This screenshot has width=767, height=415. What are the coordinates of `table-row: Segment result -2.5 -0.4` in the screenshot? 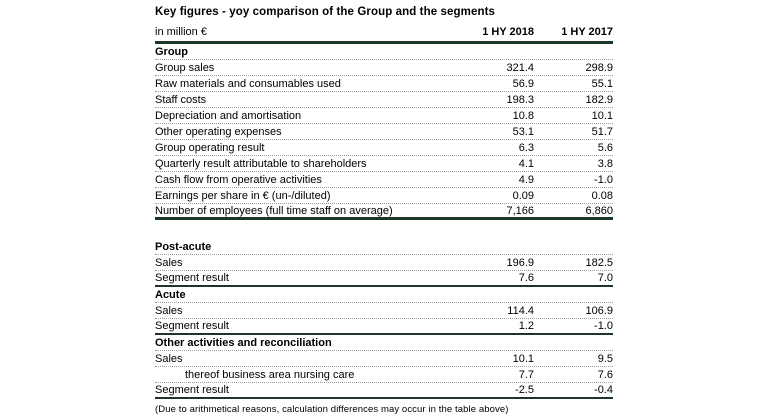 It's located at (384, 391).